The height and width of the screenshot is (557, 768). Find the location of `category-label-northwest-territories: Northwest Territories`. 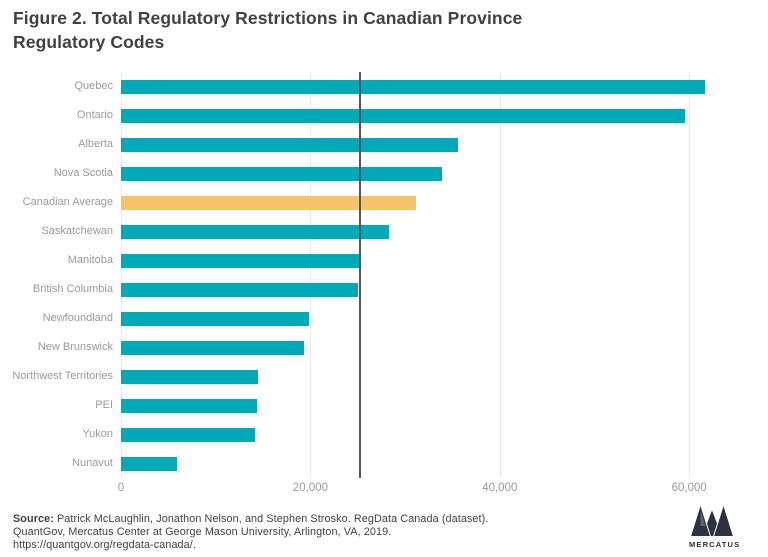

category-label-northwest-territories: Northwest Territories is located at coordinates (62, 376).